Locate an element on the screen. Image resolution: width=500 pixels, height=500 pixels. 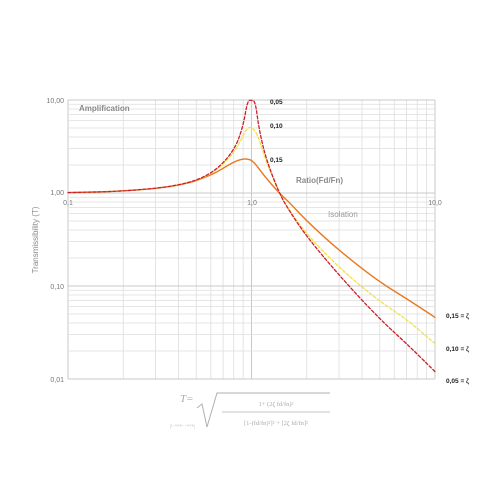
formula-prefix: |¹⁻ᵂᵀᴿ⁻⁻ᵂᵀᴿ| is located at coordinates (182, 427).